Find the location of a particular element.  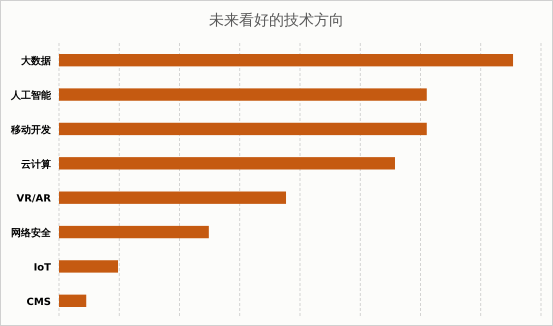

y-tick-label: 云计算 is located at coordinates (36, 164).